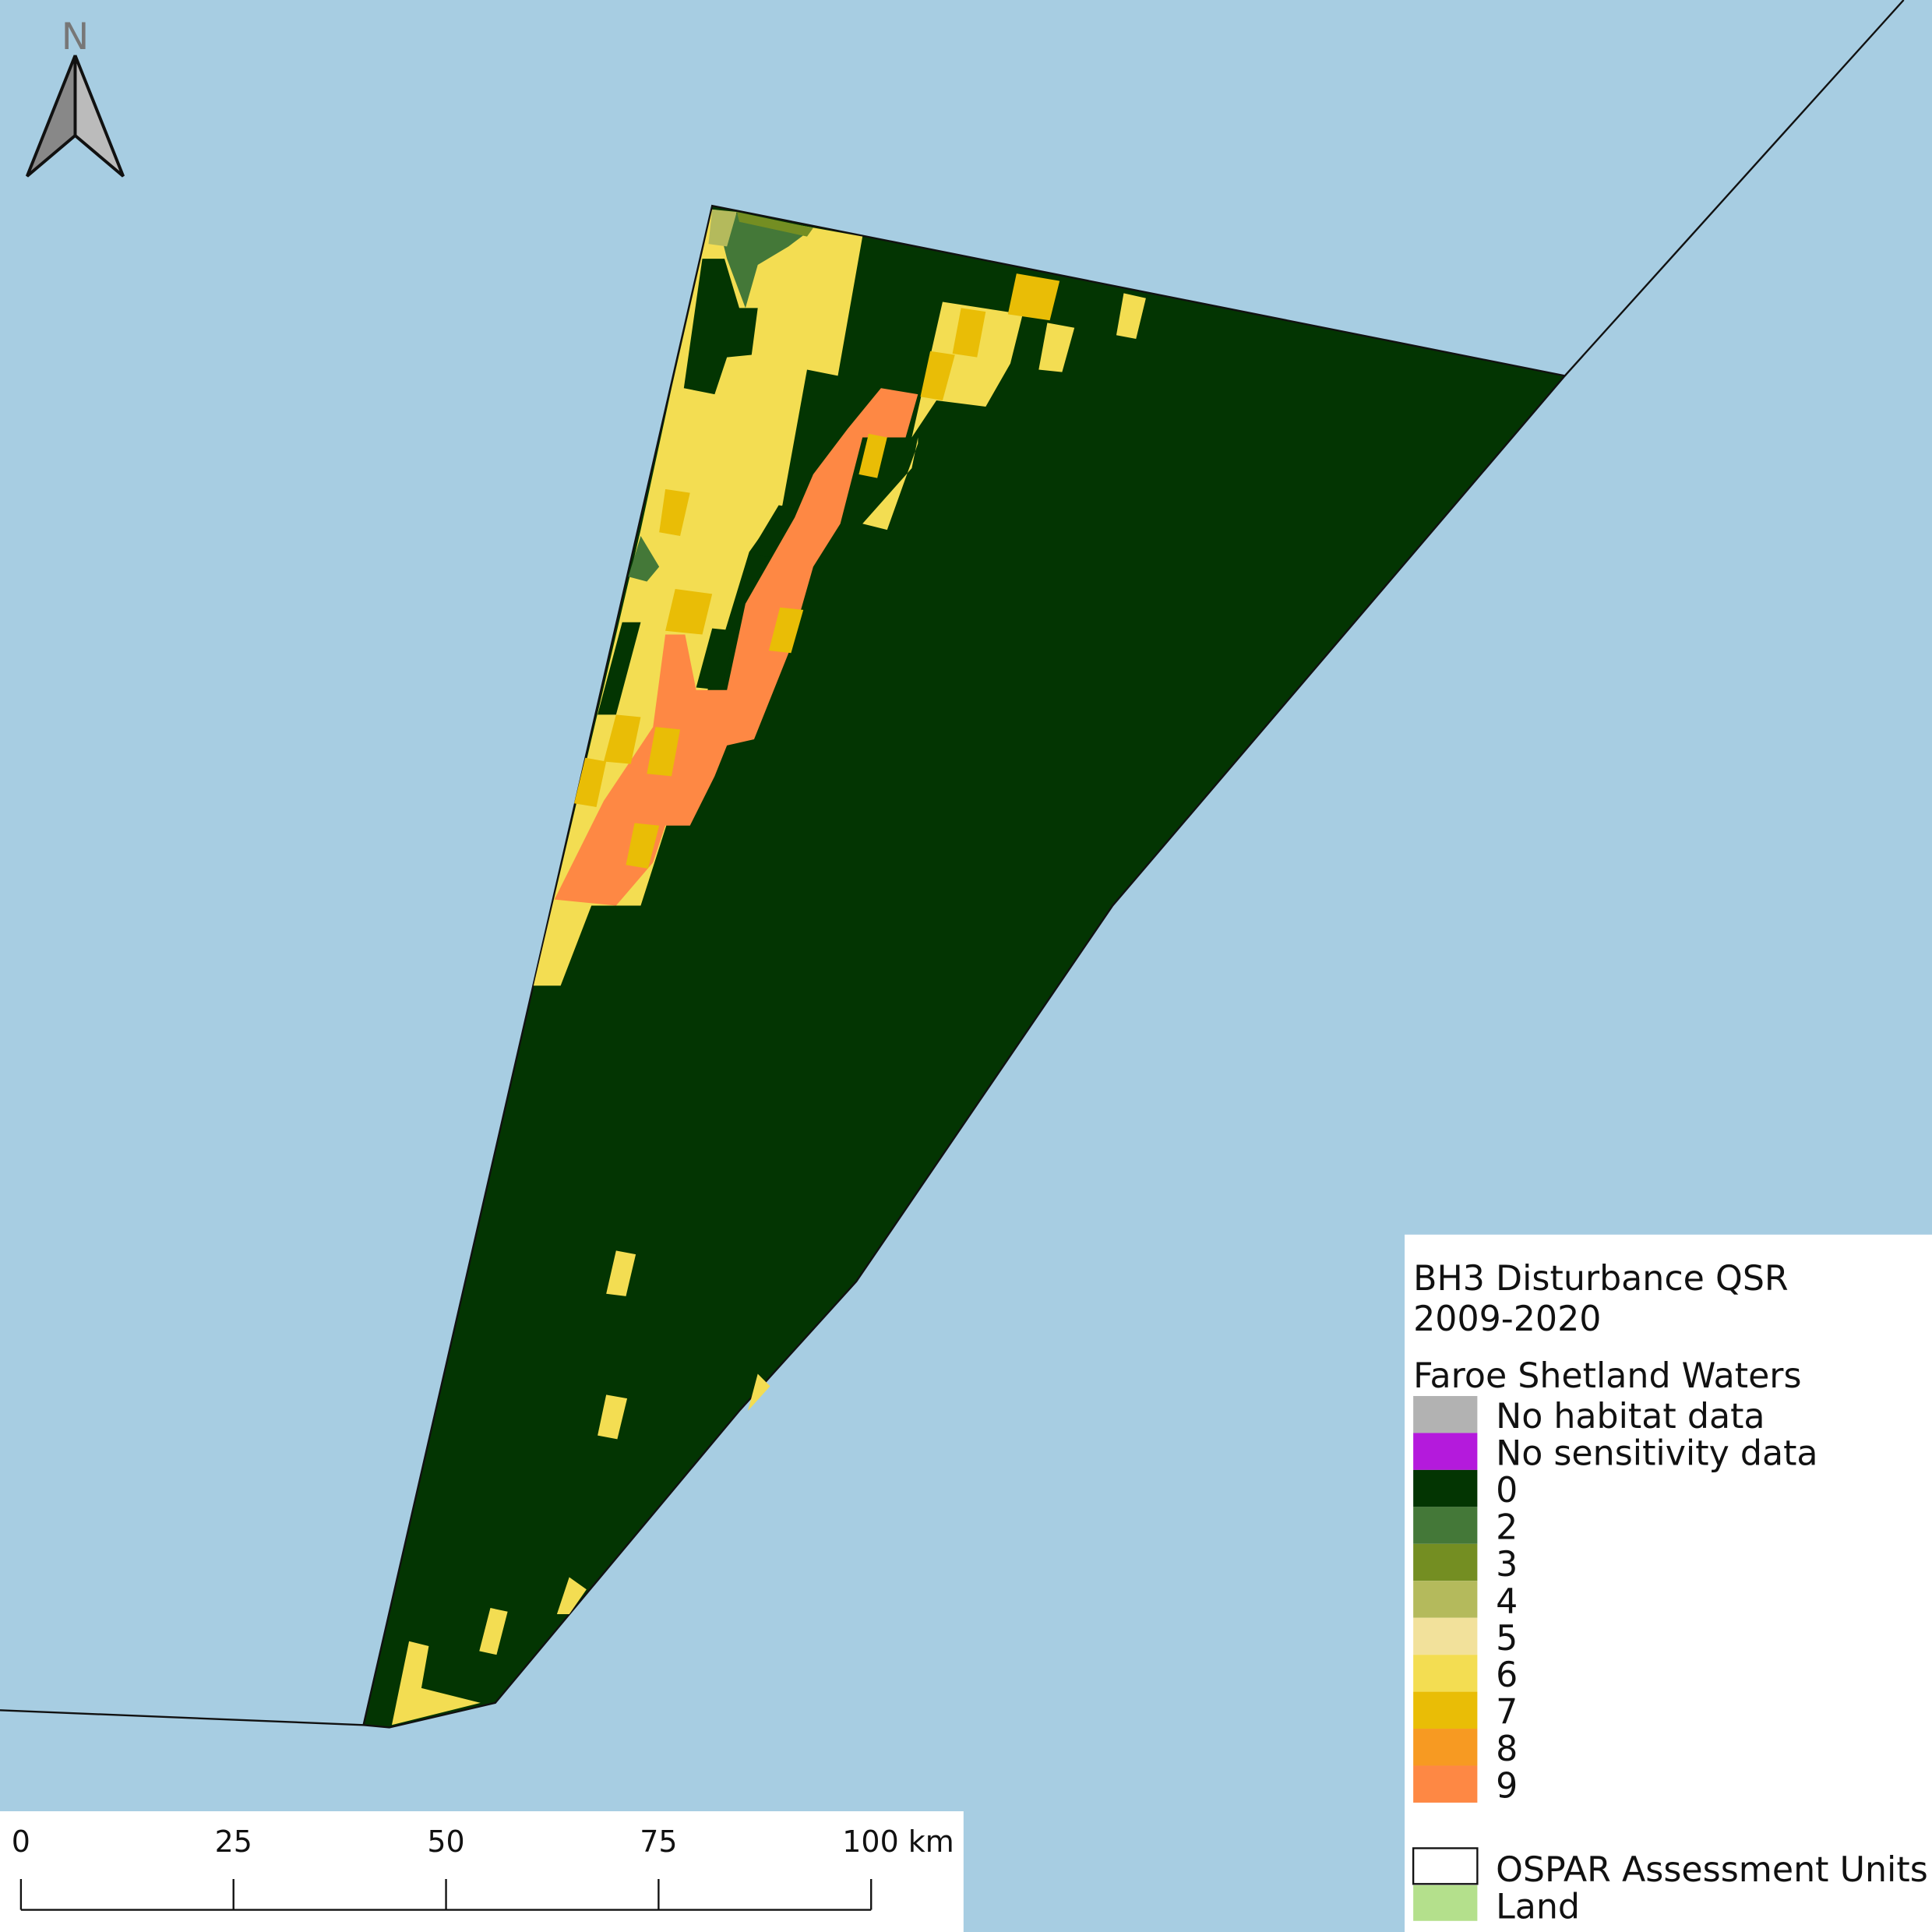 This screenshot has width=1932, height=1932. What do you see at coordinates (1507, 1787) in the screenshot?
I see `legend-label: 9` at bounding box center [1507, 1787].